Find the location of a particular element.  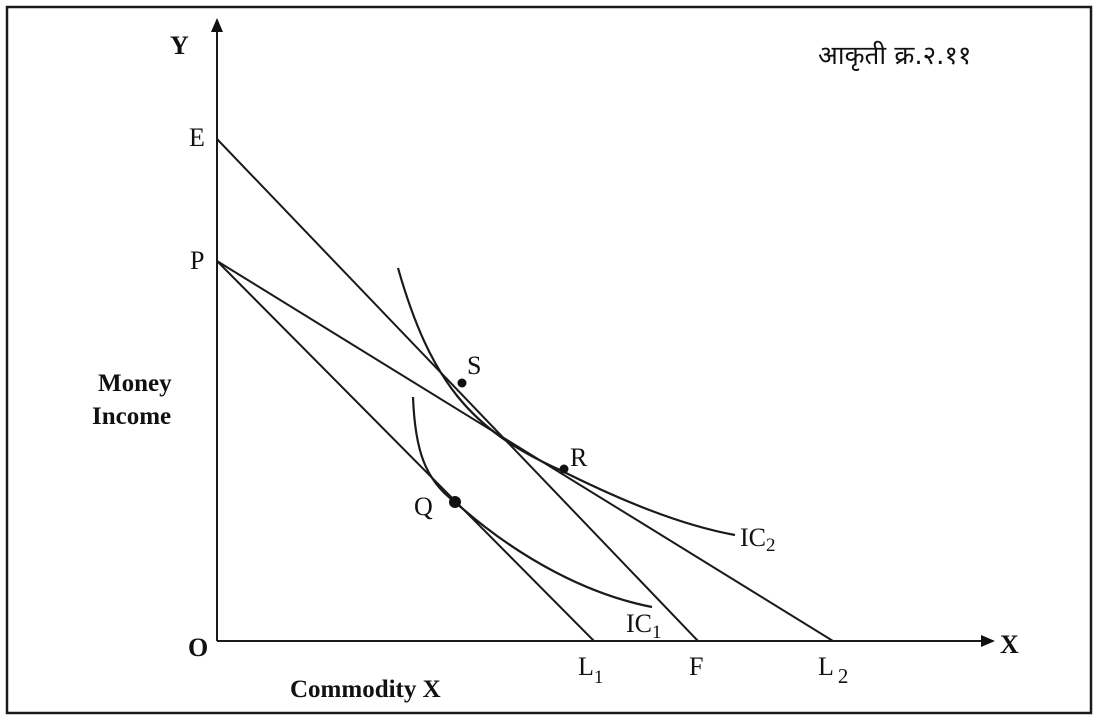

x-axis-title: Commodity X is located at coordinates (365, 689).